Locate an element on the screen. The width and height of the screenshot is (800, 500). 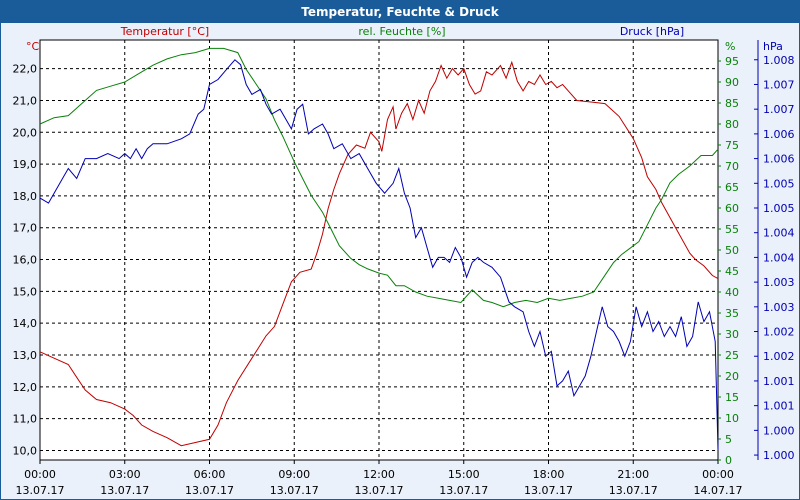
temp-tick-label: 21,0 is located at coordinates (25, 100).